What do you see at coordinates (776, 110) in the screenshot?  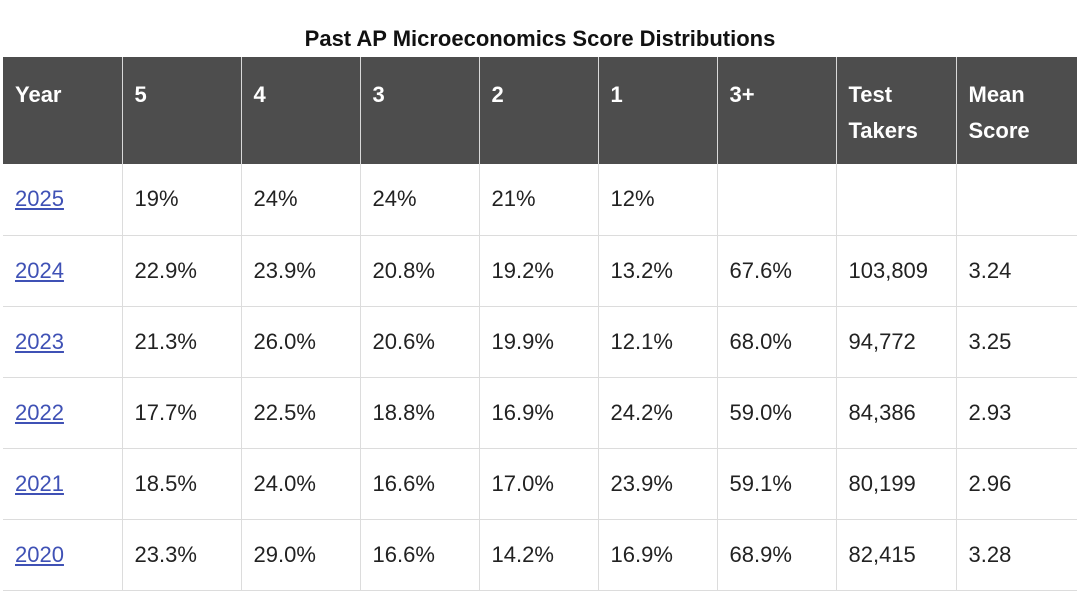 I see `header-score-3-plus: 3+` at bounding box center [776, 110].